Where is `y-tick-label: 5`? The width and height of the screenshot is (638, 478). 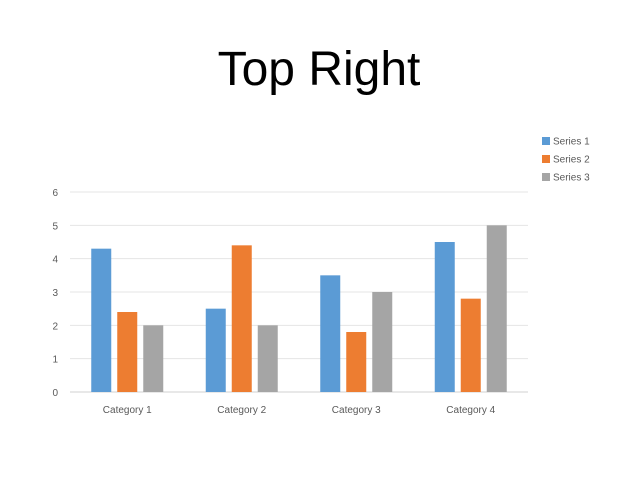
y-tick-label: 5 is located at coordinates (55, 226).